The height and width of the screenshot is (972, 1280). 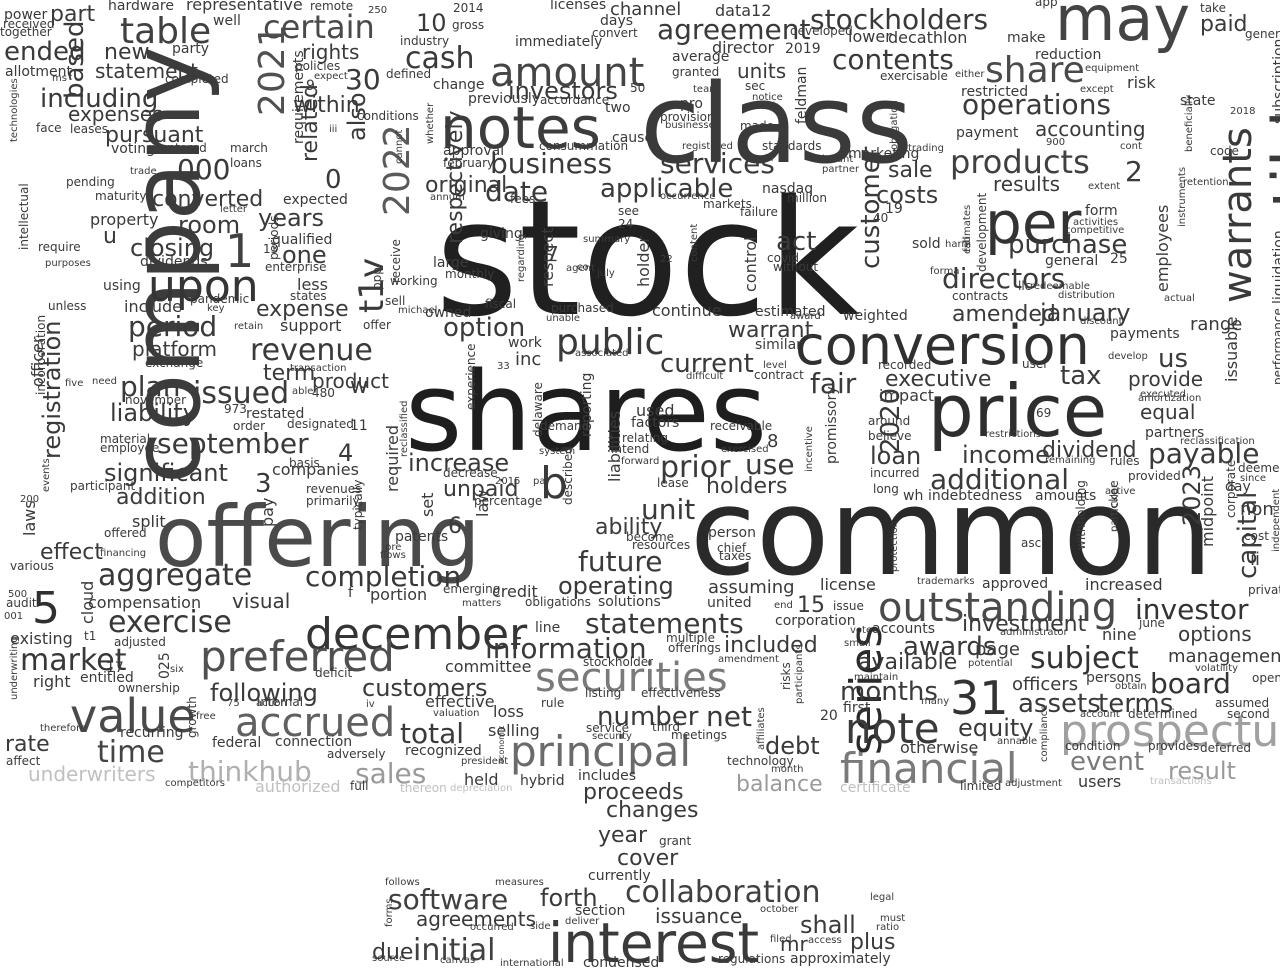 I want to click on word-split: split, so click(x=149, y=522).